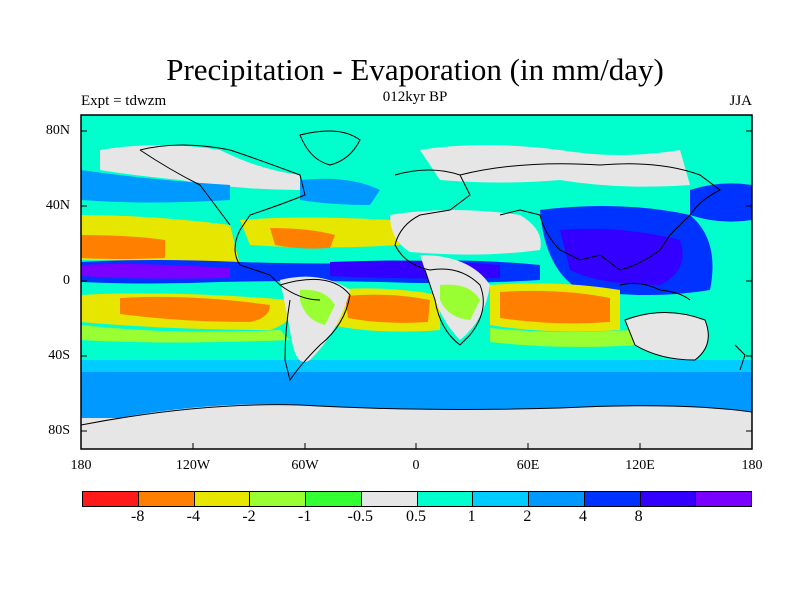 This screenshot has width=800, height=600. Describe the element at coordinates (66, 280) in the screenshot. I see `lat-label-0: 0` at that location.